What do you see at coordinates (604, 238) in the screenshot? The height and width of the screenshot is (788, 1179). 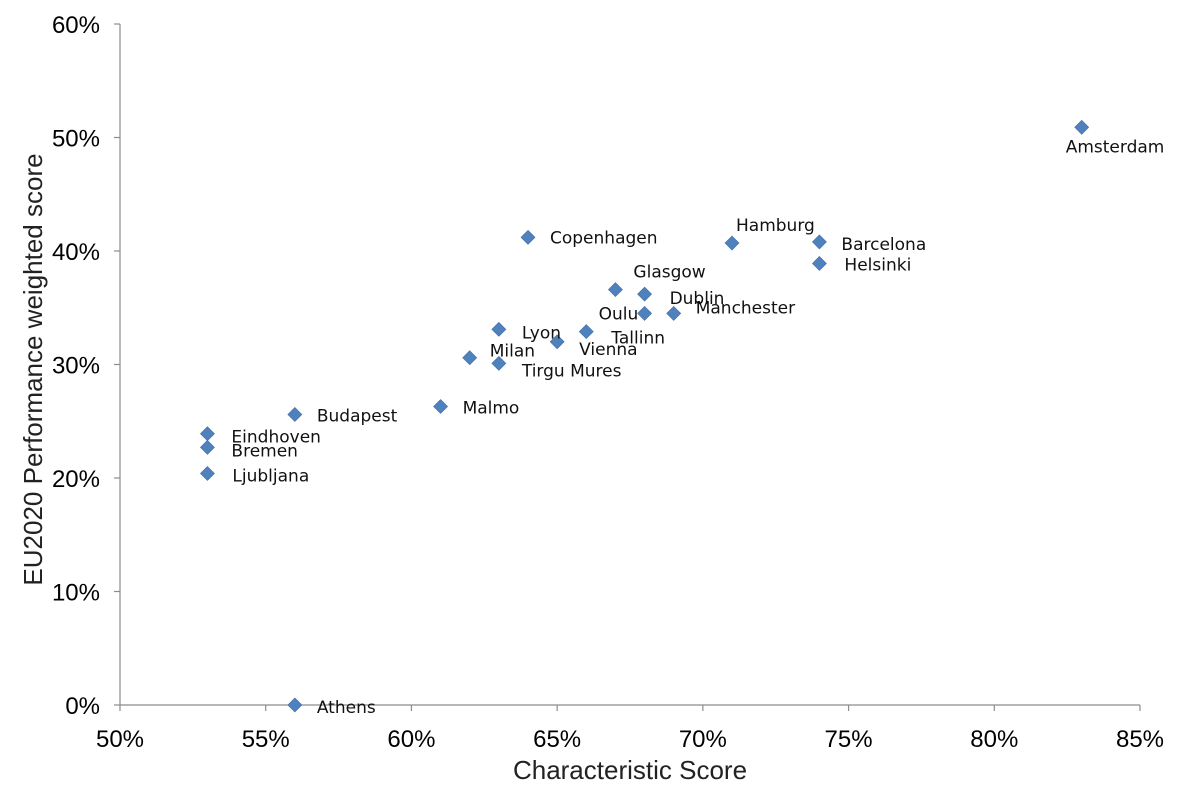 I see `point-label: Copenhagen` at bounding box center [604, 238].